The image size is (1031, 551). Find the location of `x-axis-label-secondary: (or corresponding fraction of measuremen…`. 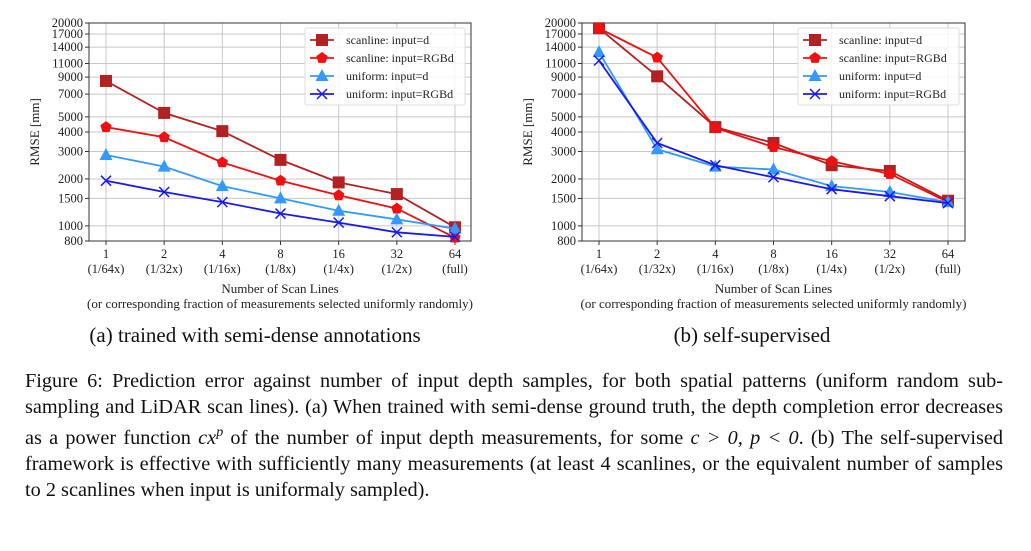

x-axis-label-secondary: (or corresponding fraction of measuremen… is located at coordinates (280, 303).